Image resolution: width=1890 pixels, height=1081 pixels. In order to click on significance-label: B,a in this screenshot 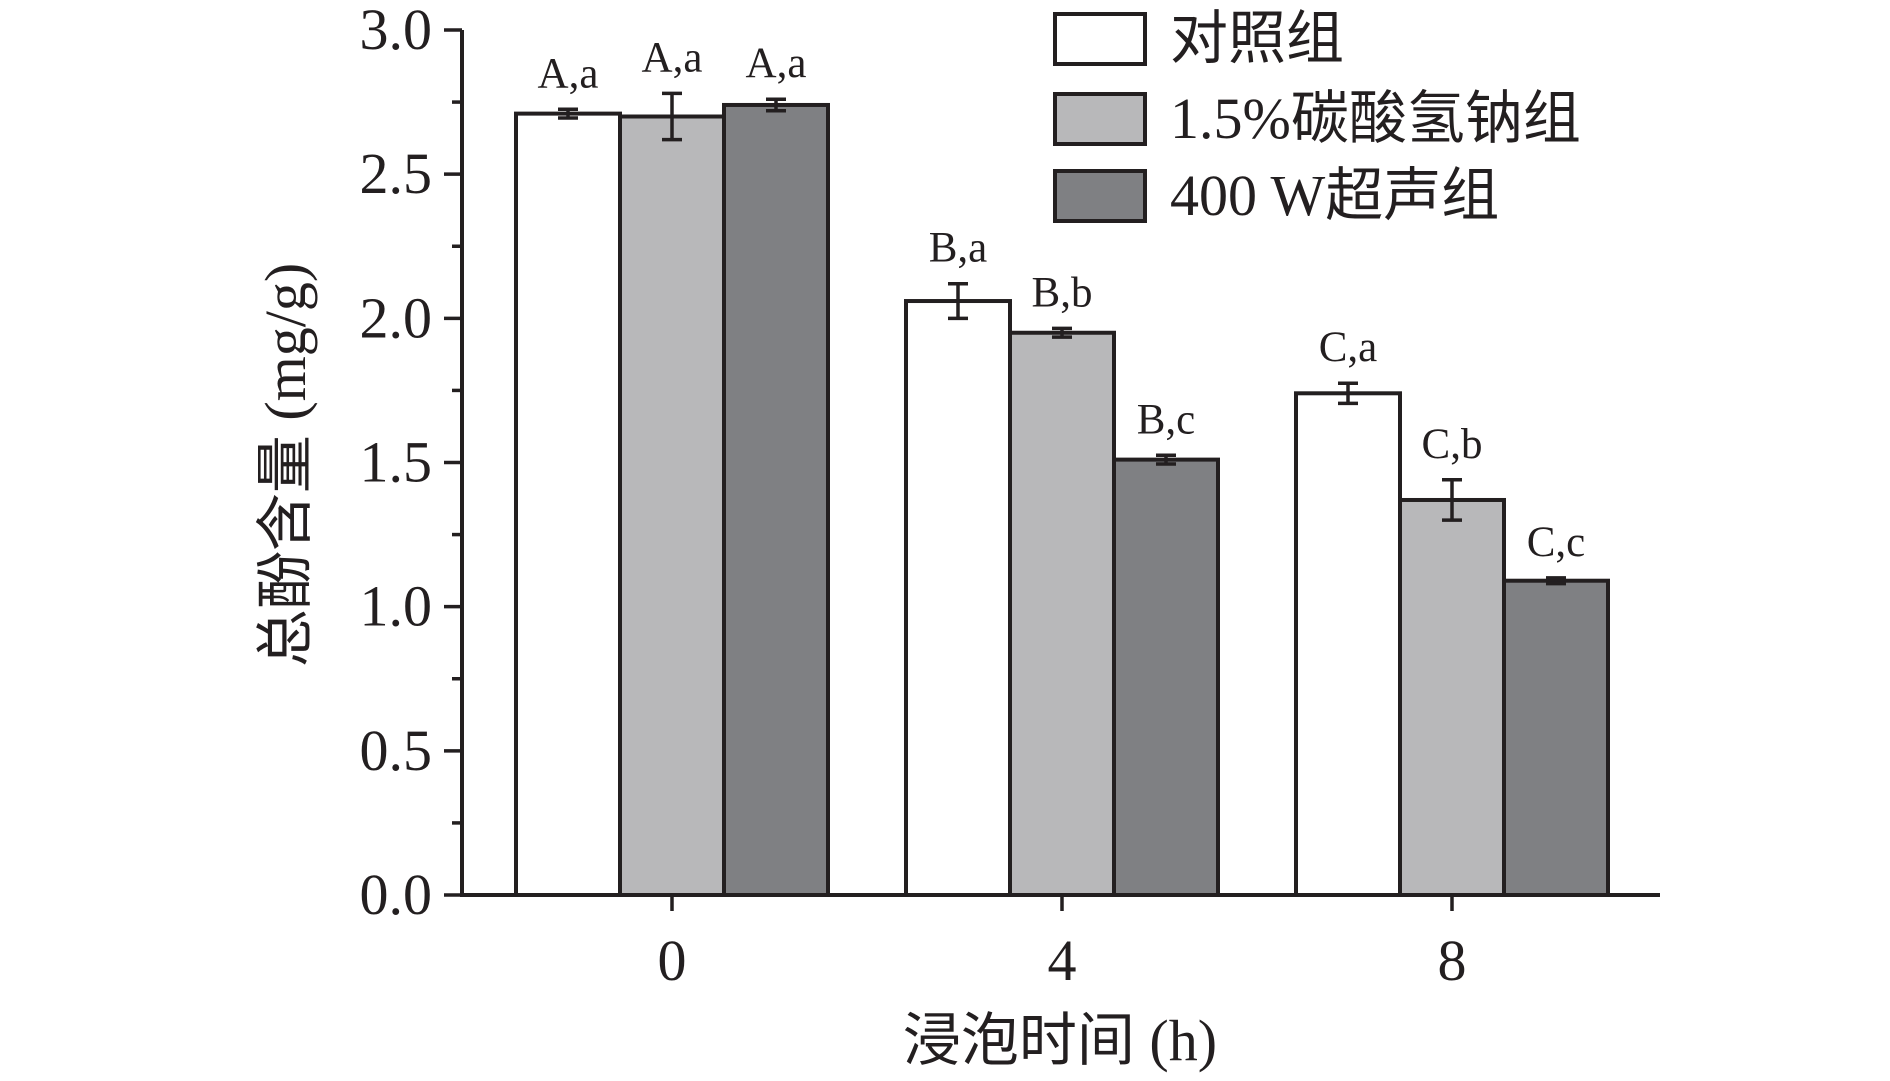, I will do `click(958, 248)`.